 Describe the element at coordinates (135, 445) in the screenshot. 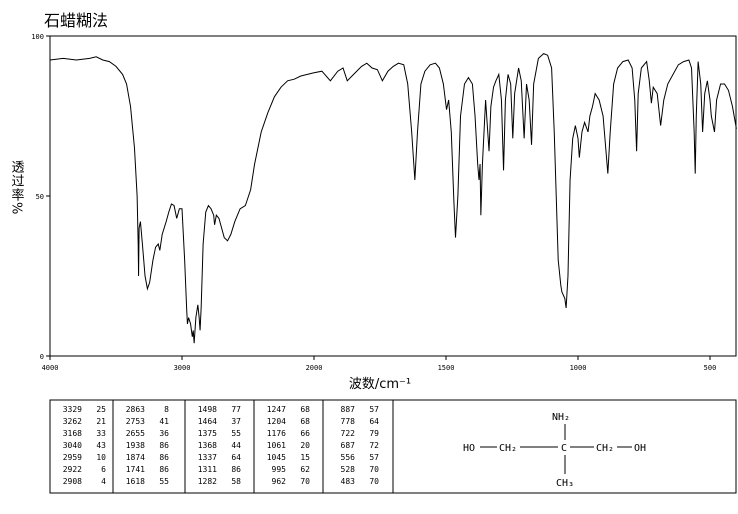

I see `wavenumber-cell: 1938` at that location.